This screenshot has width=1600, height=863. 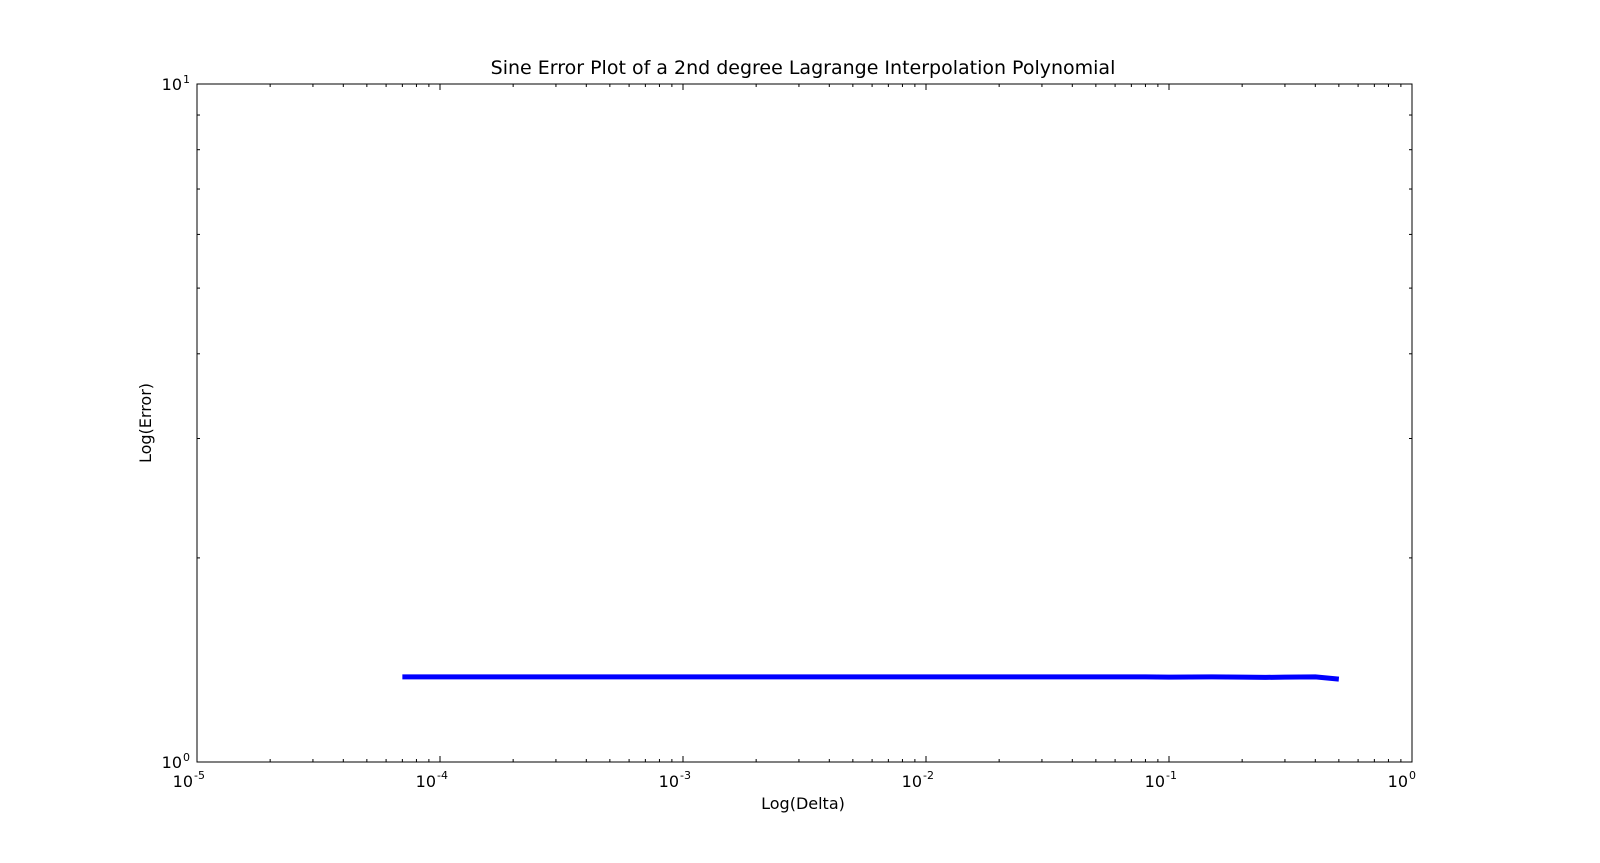 What do you see at coordinates (145, 423) in the screenshot?
I see `y-axis-label: Log(Error)` at bounding box center [145, 423].